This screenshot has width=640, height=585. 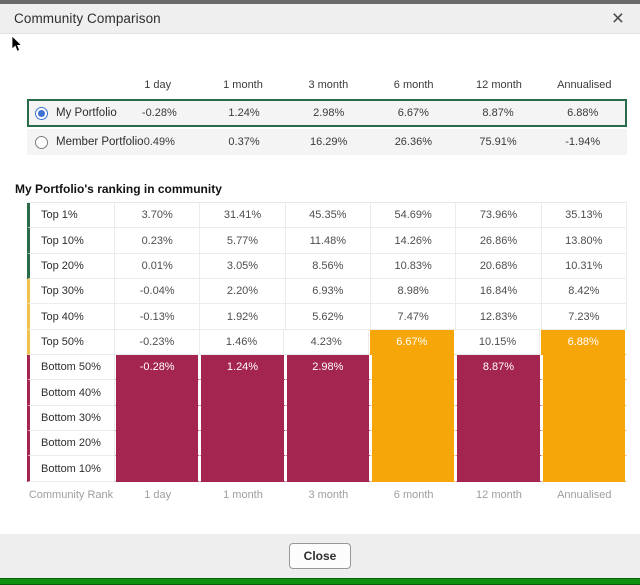 What do you see at coordinates (71, 342) in the screenshot?
I see `rank-row-label: Top 50%` at bounding box center [71, 342].